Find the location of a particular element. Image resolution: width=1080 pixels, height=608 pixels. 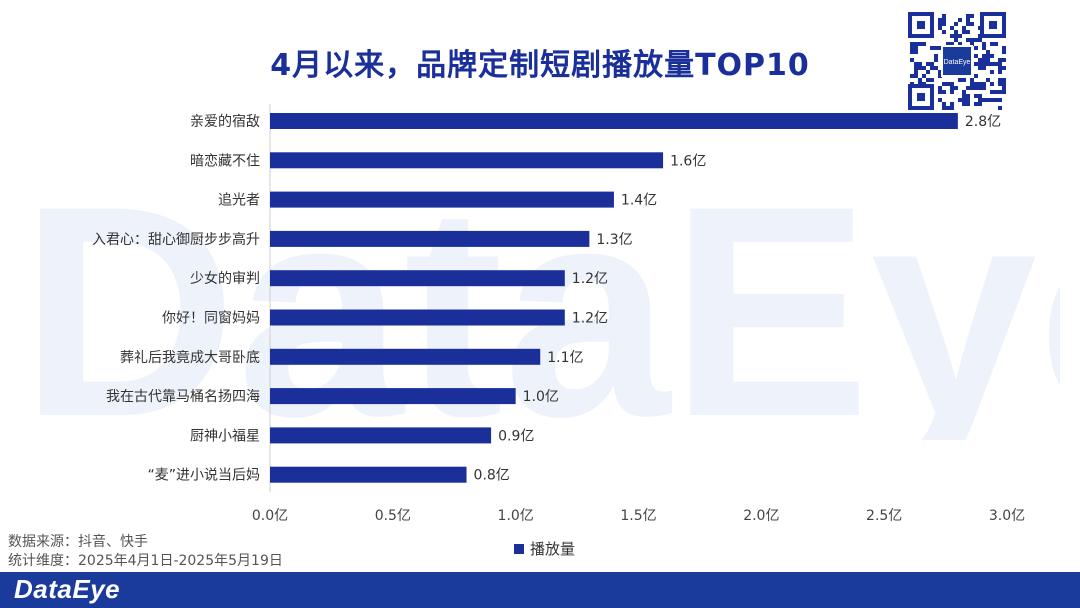

category-label: 葬礼后我竟成大哥卧底 is located at coordinates (190, 358).